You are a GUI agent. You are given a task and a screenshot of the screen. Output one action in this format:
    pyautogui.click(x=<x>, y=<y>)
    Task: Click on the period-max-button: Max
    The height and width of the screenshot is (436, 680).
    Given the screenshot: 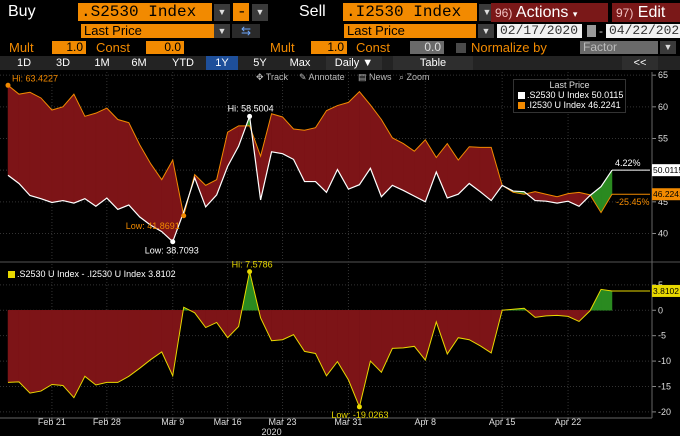 What is the action you would take?
    pyautogui.click(x=300, y=63)
    